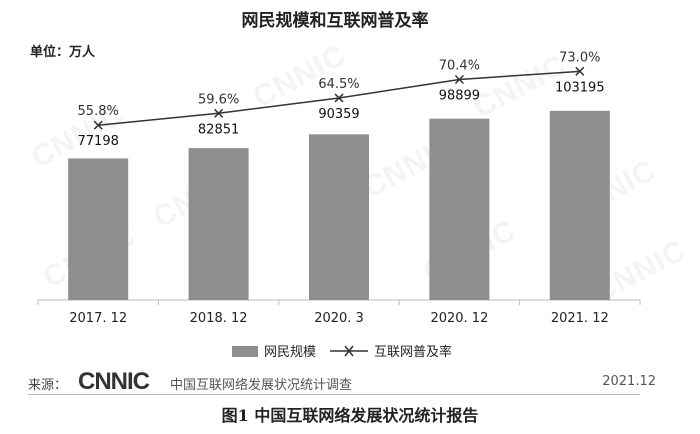 The width and height of the screenshot is (700, 434). I want to click on bar-value-labels: 77198 82851 90359 98899 103195, so click(341, 114).